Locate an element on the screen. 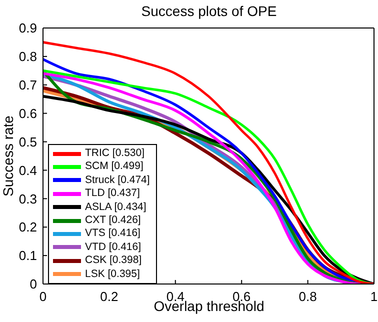 The image size is (378, 322). y-axis-title: Success rate is located at coordinates (8, 155).